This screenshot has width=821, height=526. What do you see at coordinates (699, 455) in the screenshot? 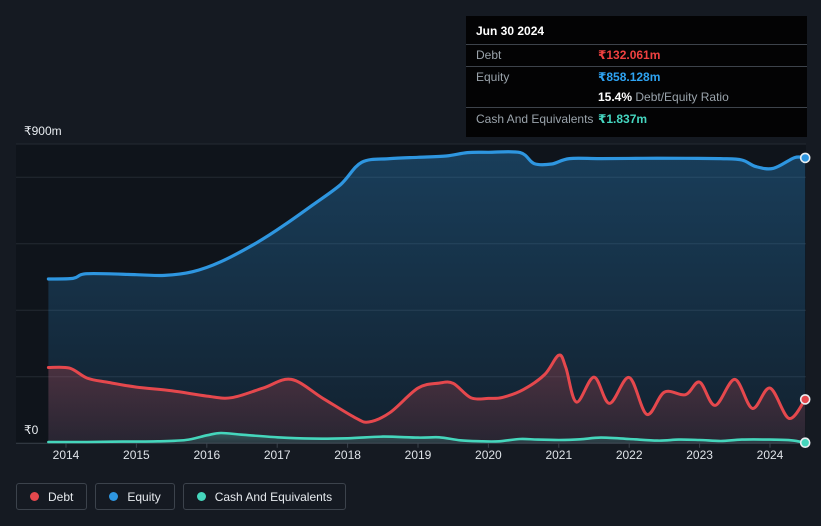
I see `x-axis-label-2023: 2023` at bounding box center [699, 455].